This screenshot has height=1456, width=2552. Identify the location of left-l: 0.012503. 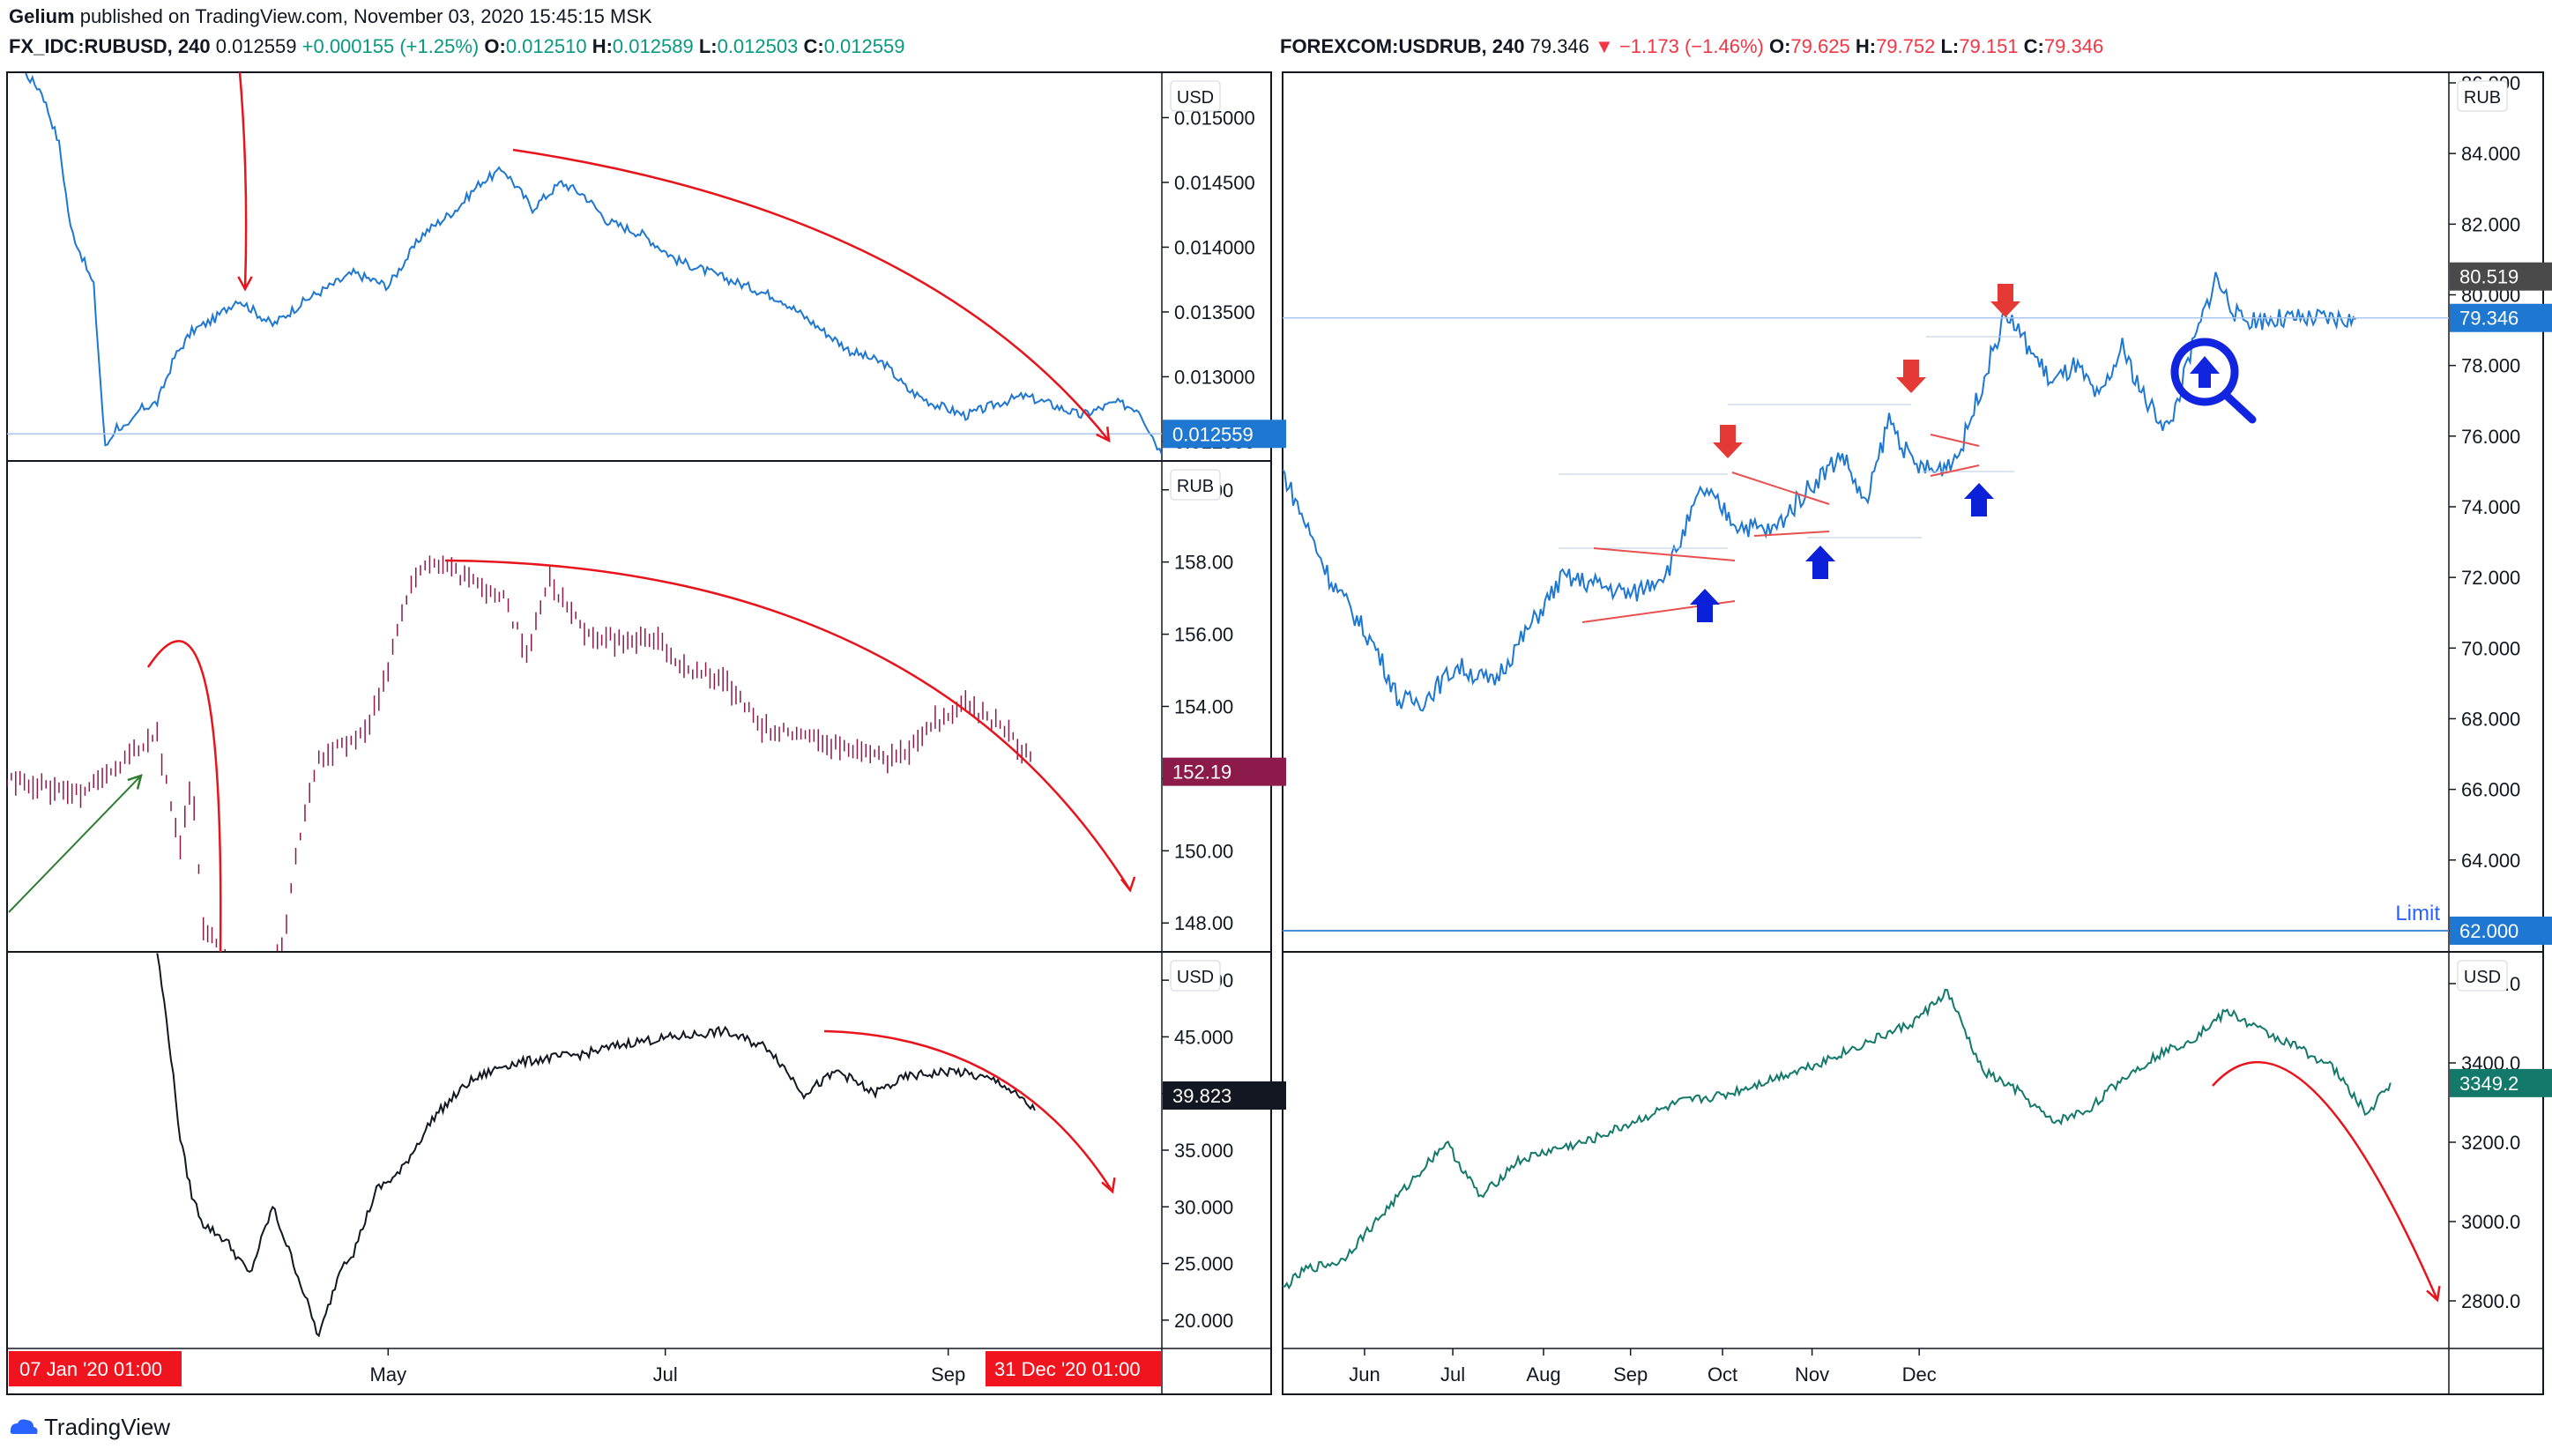
(758, 46).